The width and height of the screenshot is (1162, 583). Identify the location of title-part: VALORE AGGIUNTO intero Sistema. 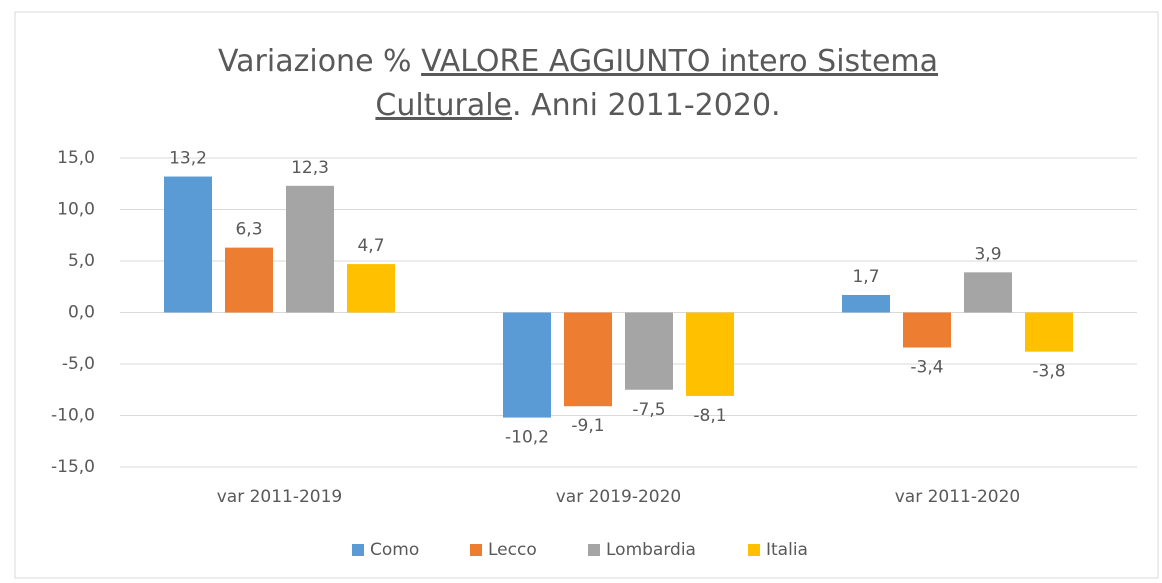
(679, 61).